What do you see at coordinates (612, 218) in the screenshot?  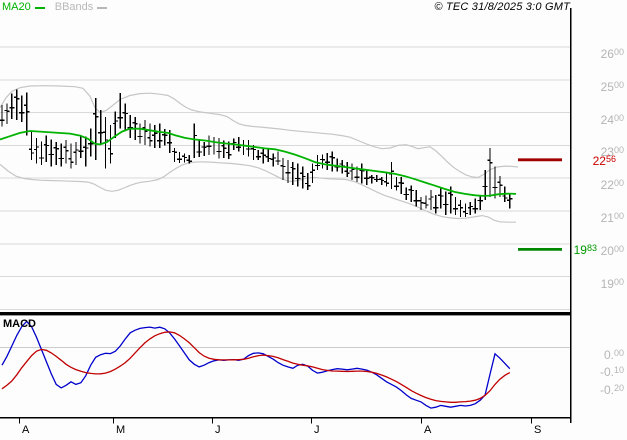 I see `price-axis-label: 2100` at bounding box center [612, 218].